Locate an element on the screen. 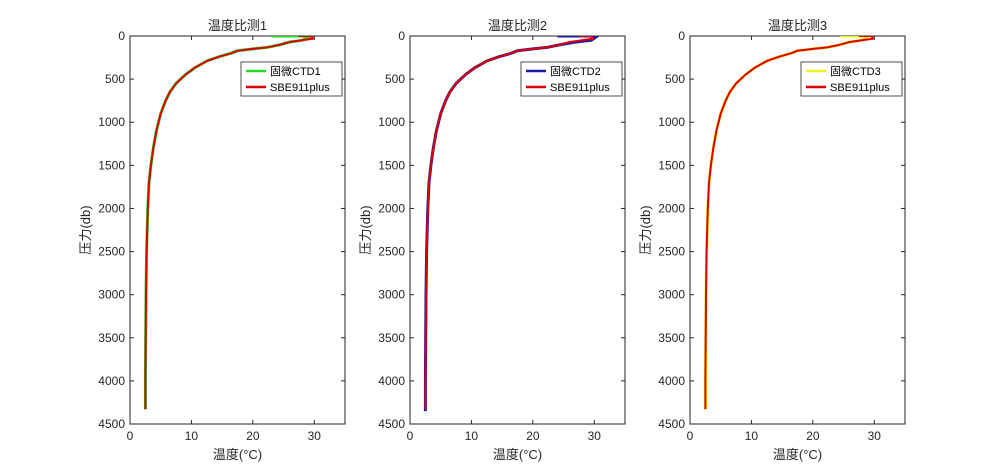  legend: 固微CTD1 SBE911plus is located at coordinates (291, 79).